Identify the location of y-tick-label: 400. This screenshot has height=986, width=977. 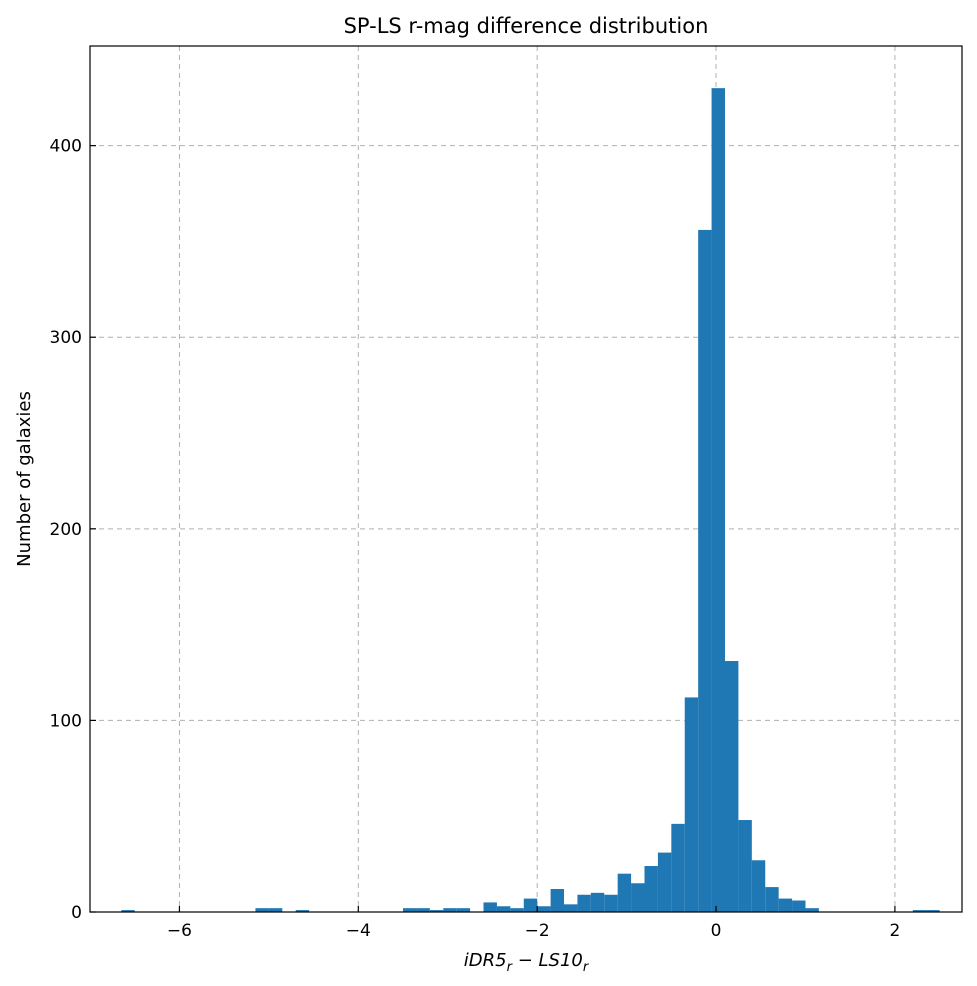
(66, 147).